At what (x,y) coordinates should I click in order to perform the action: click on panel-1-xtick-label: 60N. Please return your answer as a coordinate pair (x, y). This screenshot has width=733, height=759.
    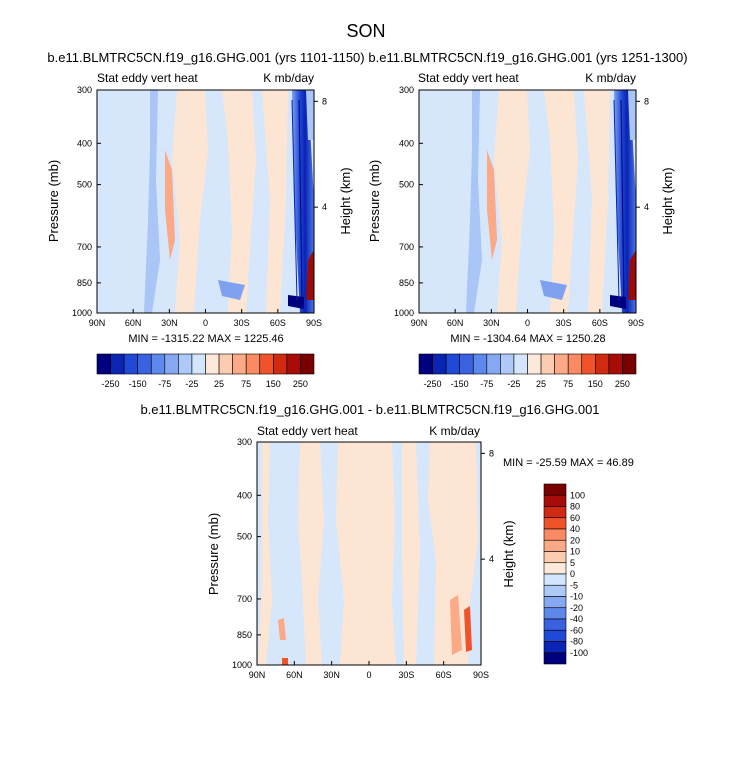
    Looking at the image, I should click on (133, 323).